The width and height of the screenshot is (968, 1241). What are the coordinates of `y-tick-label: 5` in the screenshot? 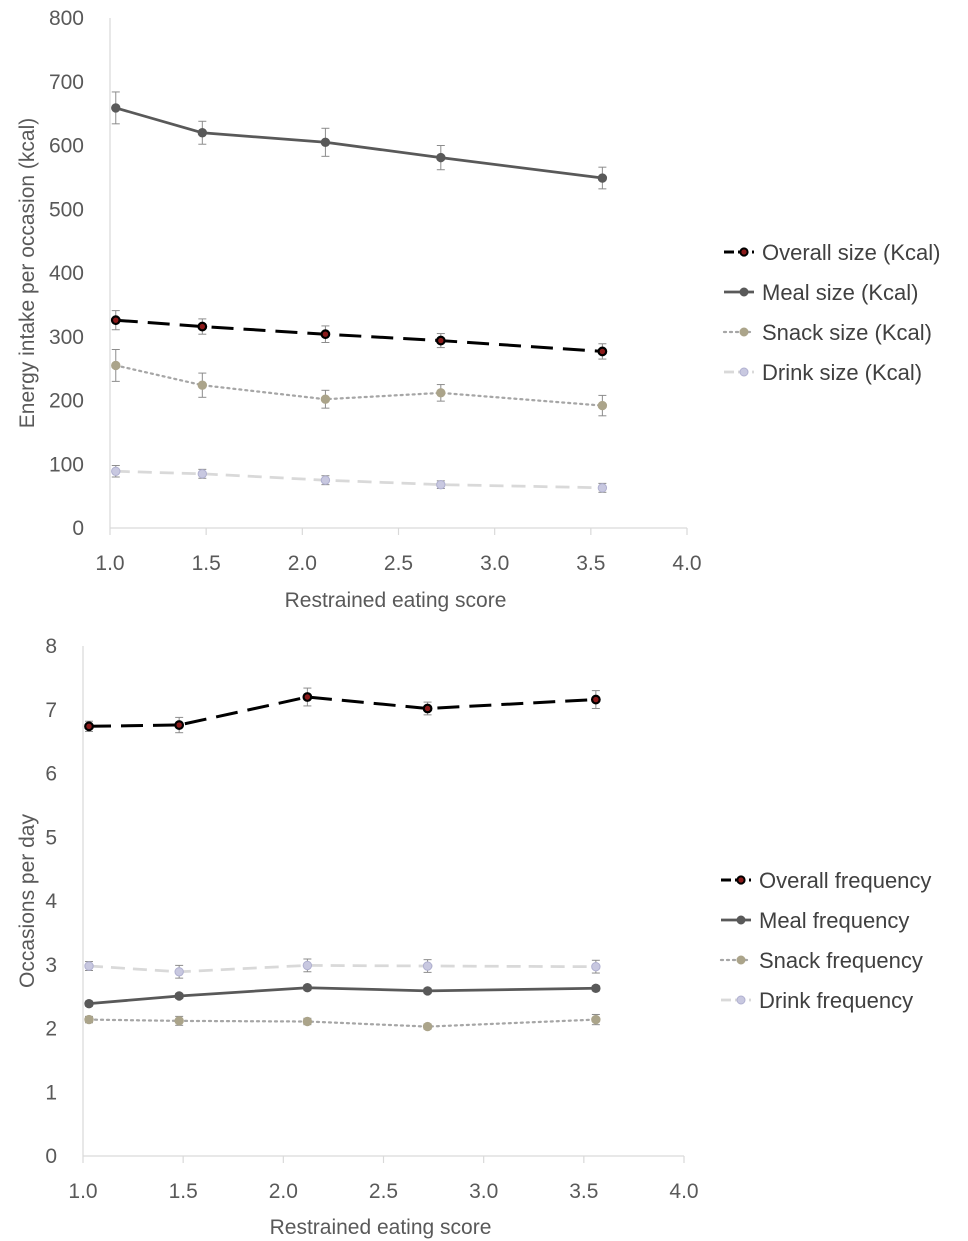 It's located at (51, 837).